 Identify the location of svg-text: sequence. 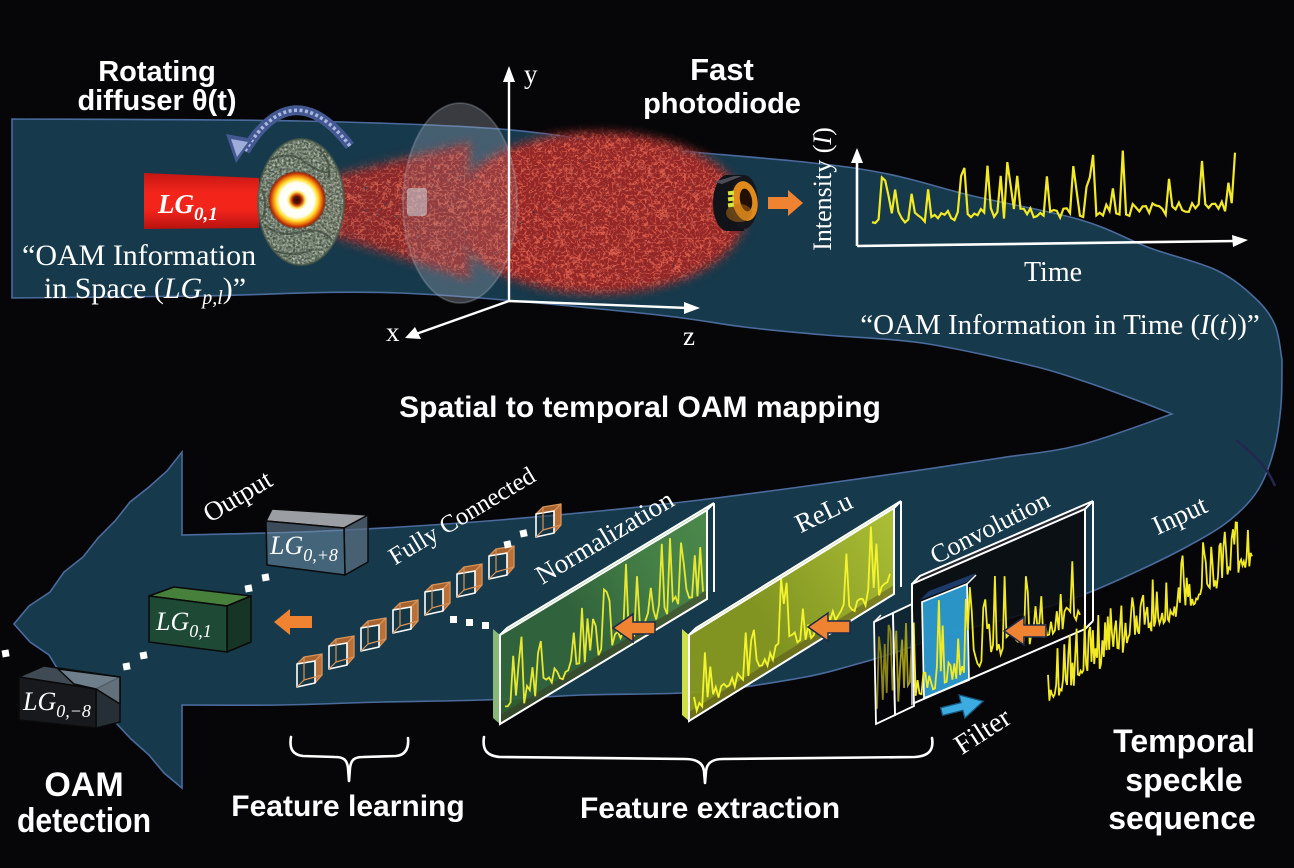
(1182, 818).